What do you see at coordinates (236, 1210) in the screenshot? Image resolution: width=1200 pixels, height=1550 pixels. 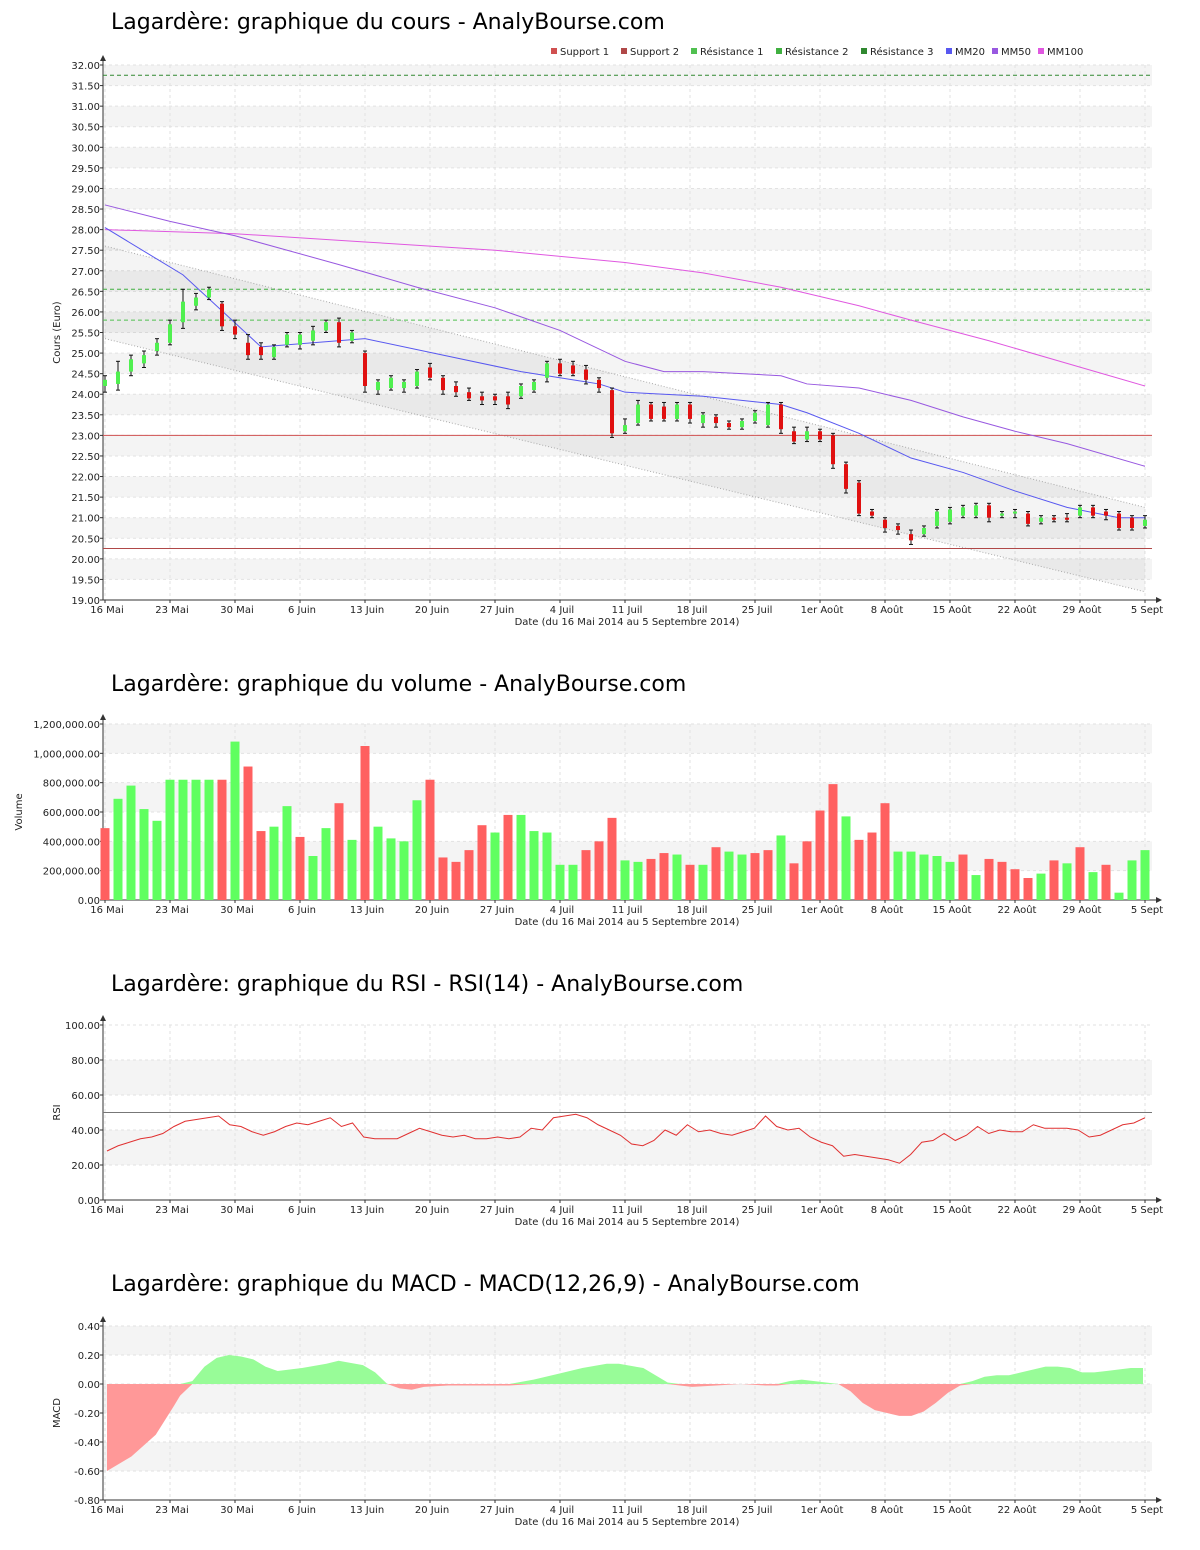 I see `rsi-x-tick-label: 30 Mai` at bounding box center [236, 1210].